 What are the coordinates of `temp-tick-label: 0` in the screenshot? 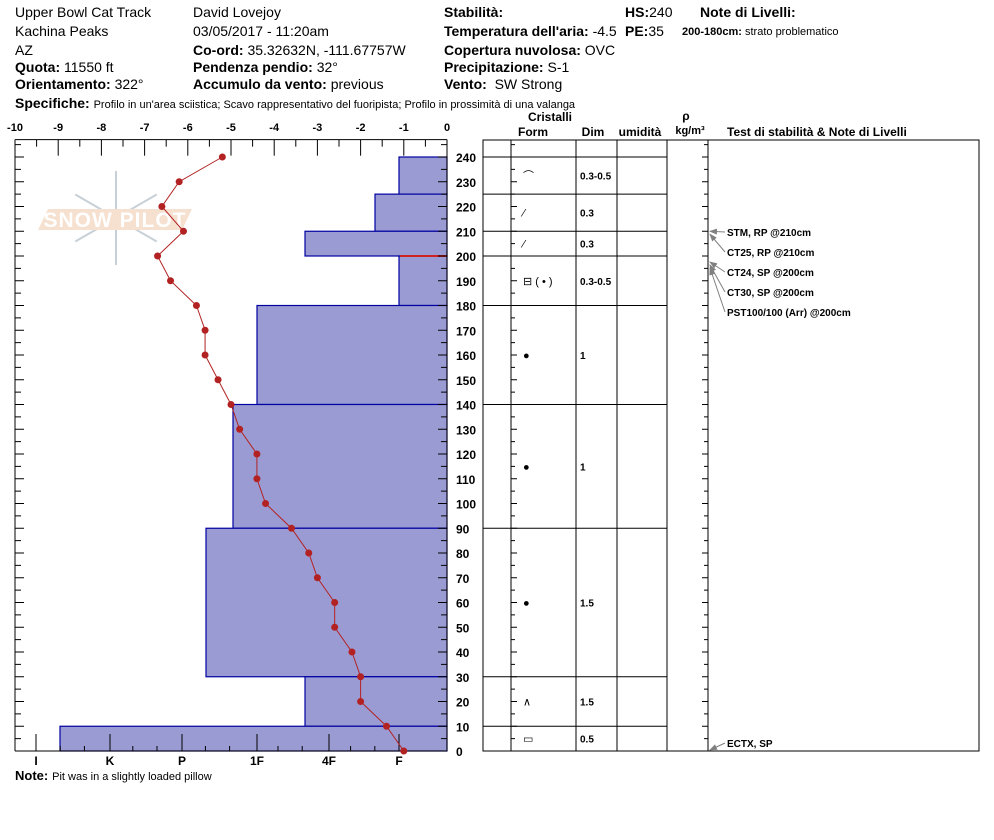 It's located at (447, 128).